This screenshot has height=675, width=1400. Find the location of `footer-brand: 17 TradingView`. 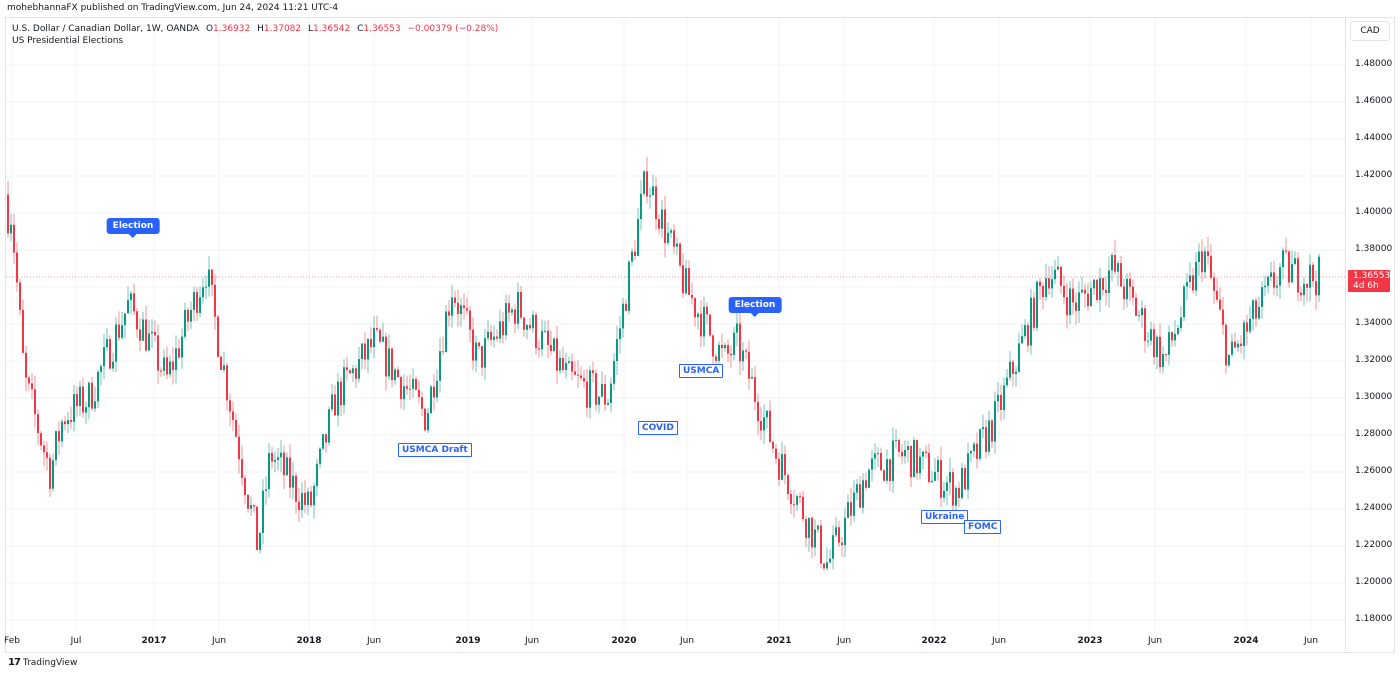

footer-brand: 17 TradingView is located at coordinates (42, 662).